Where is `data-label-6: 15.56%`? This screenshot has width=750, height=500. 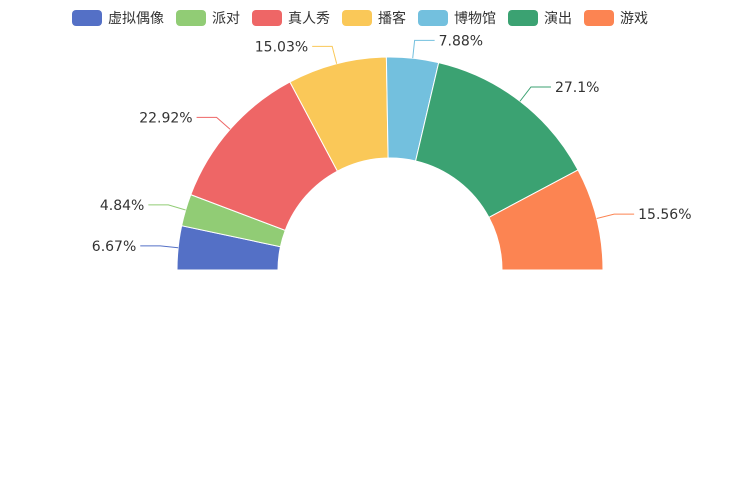
data-label-6: 15.56% is located at coordinates (664, 215).